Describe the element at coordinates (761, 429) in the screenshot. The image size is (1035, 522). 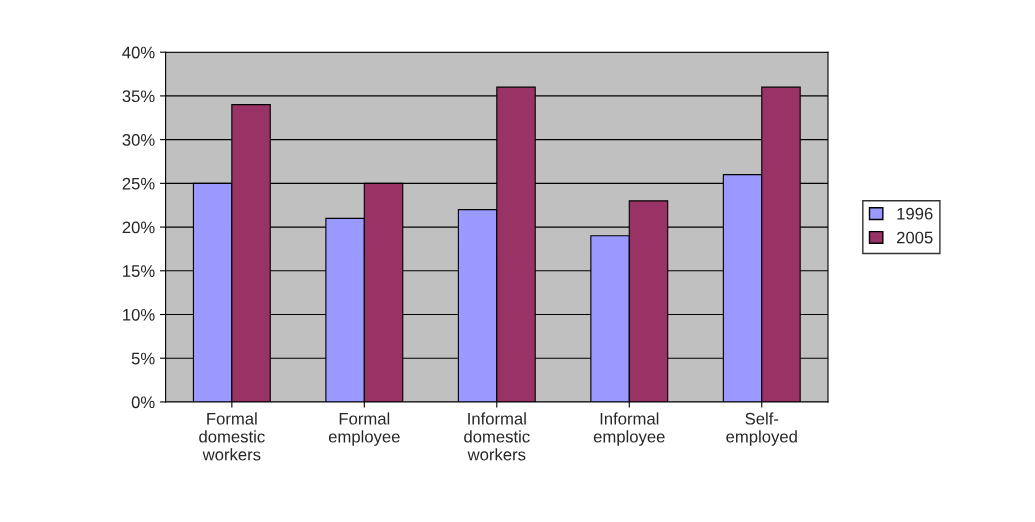
I see `x-tick-label: Self- employed` at that location.